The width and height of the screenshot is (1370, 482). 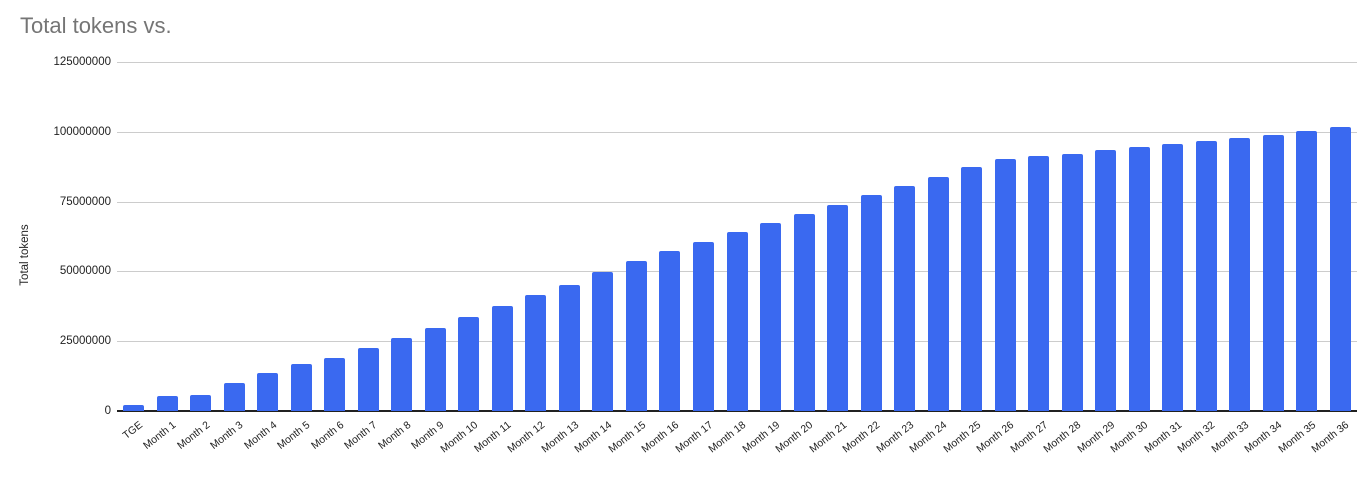 What do you see at coordinates (85, 341) in the screenshot?
I see `y-tick-label-25000000: 25000000` at bounding box center [85, 341].